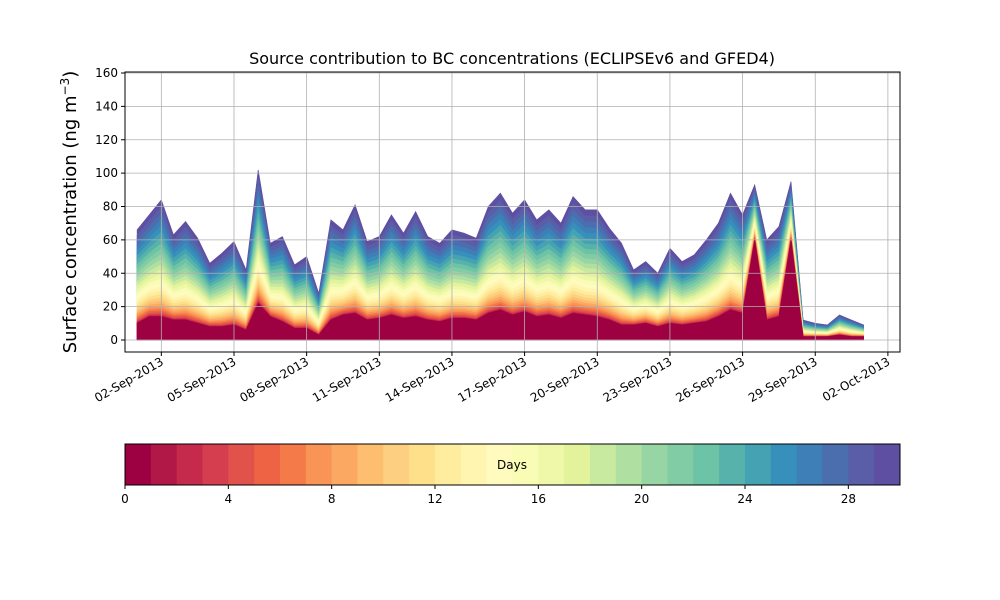 The width and height of the screenshot is (1000, 600). Describe the element at coordinates (125, 499) in the screenshot. I see `colorbar-tick-label: 0` at that location.